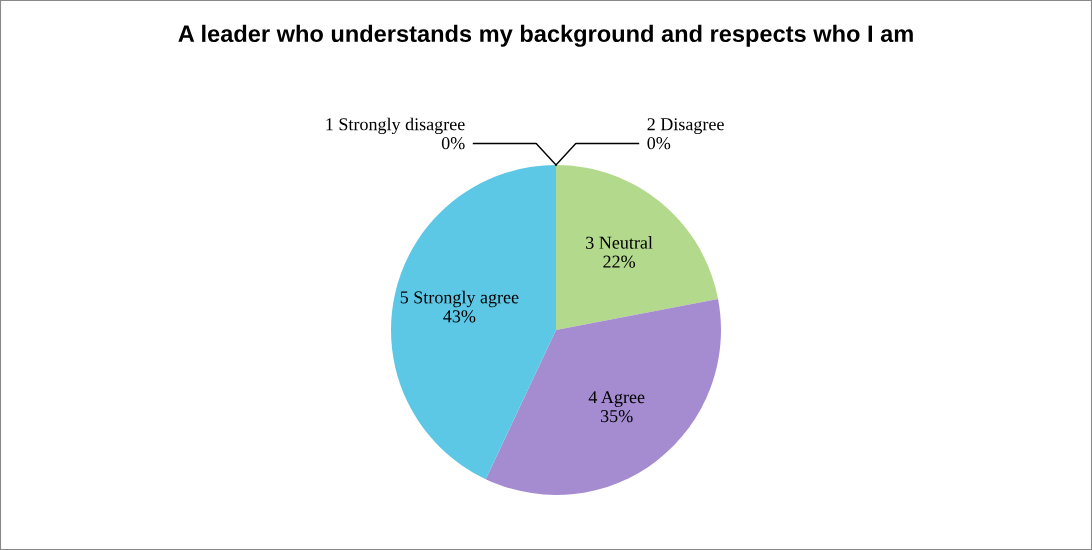  I want to click on slice-label: 3 Neutral, so click(619, 242).